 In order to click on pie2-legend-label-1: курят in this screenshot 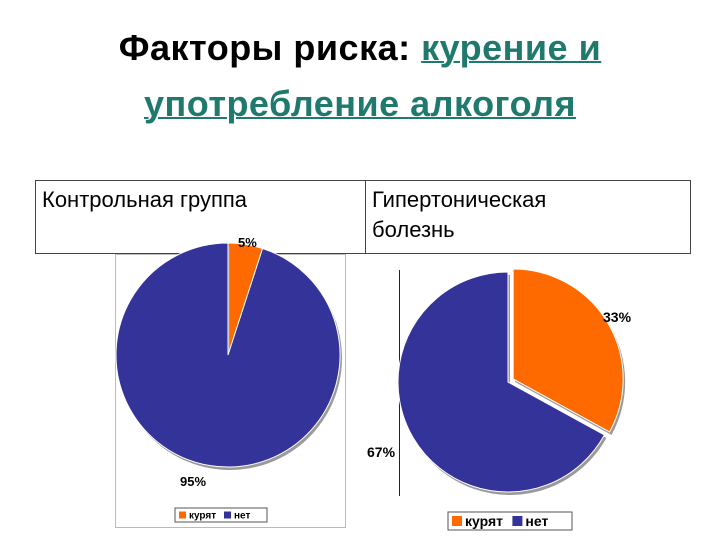, I will do `click(484, 521)`.